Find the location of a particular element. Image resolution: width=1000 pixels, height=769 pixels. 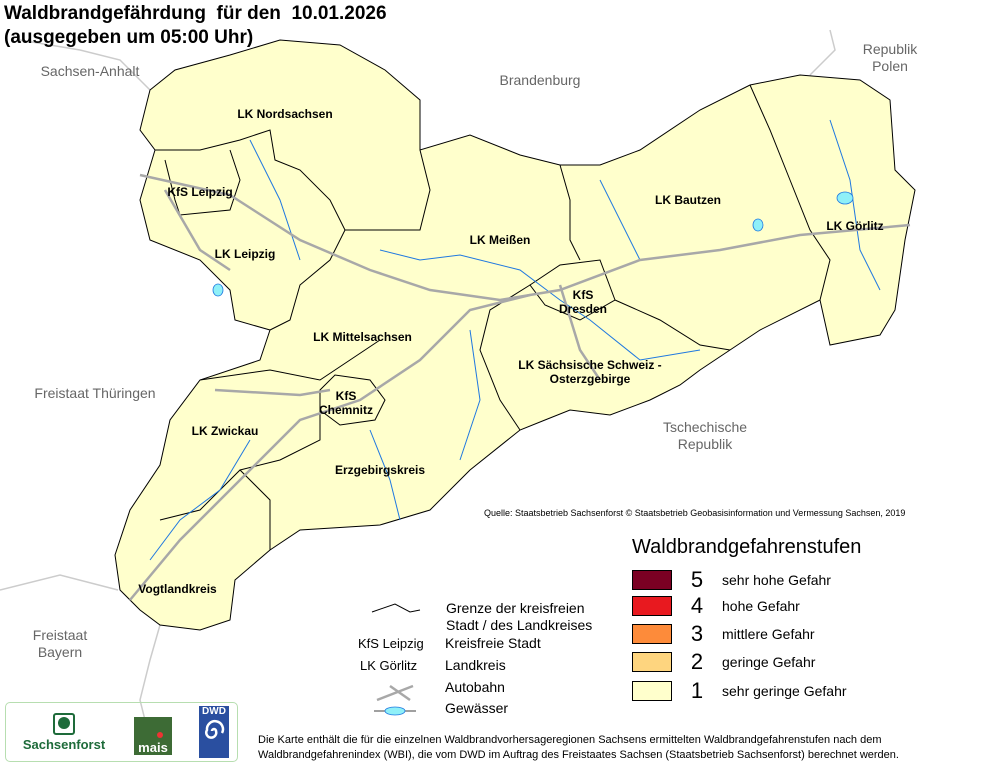

legend-kfs-example: KfS Leipzig is located at coordinates (391, 643).